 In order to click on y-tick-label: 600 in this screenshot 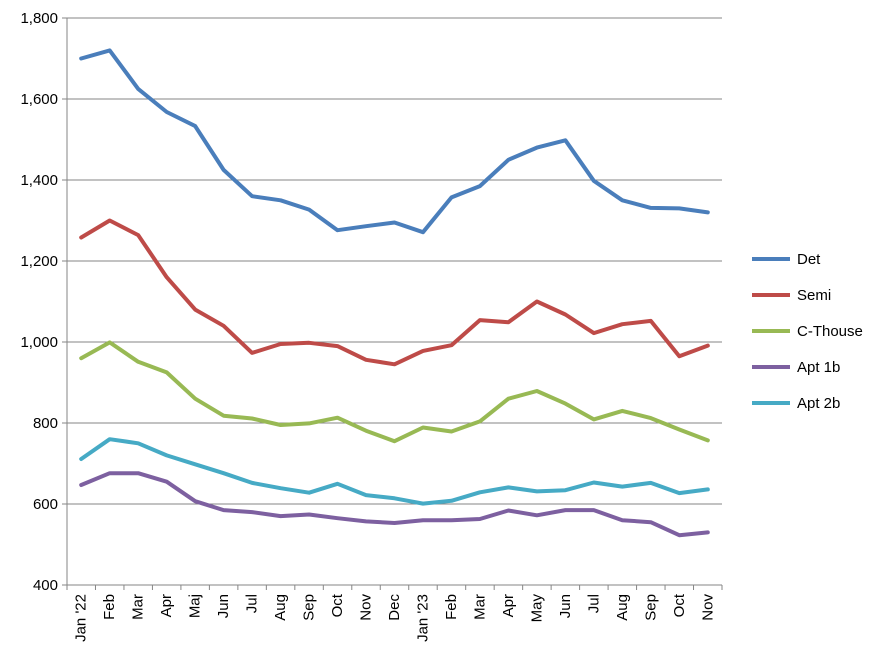, I will do `click(45, 504)`.